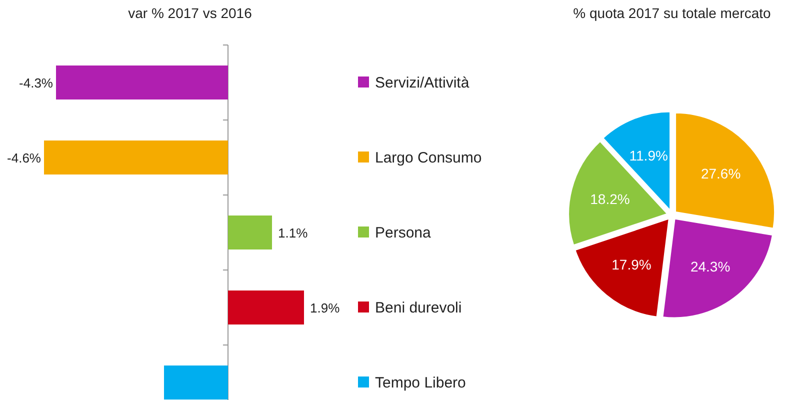 The height and width of the screenshot is (400, 800). I want to click on data-label: 1.9%, so click(325, 308).